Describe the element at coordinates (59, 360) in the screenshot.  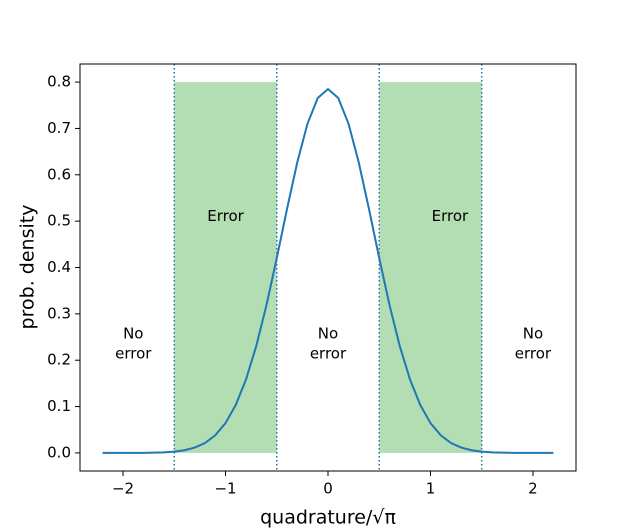
I see `y-tick-label: 0.2` at that location.